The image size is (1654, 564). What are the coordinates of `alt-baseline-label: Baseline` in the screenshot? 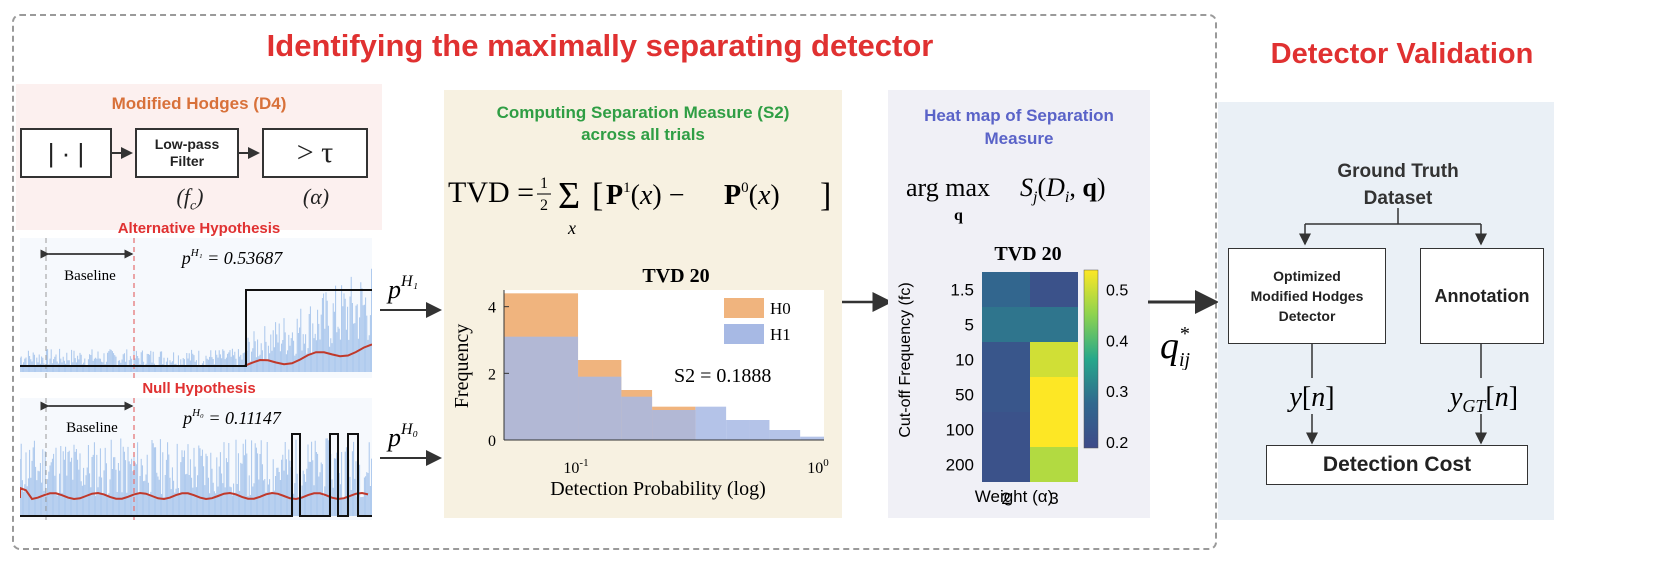 It's located at (90, 276).